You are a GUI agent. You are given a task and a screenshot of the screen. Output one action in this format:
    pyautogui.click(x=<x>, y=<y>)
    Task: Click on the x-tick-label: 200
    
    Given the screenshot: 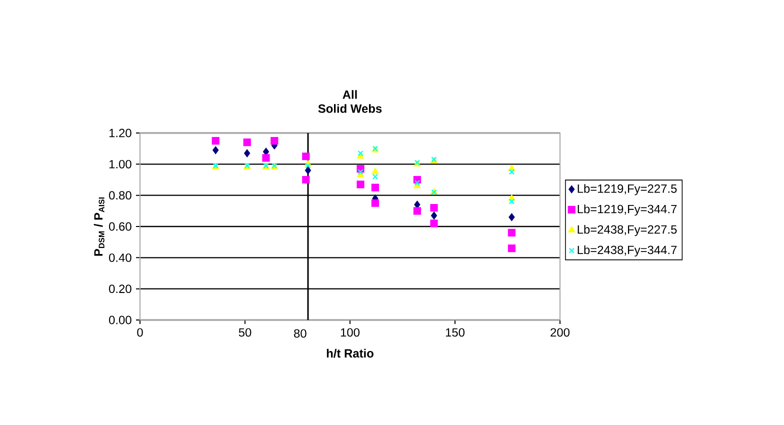 What is the action you would take?
    pyautogui.click(x=560, y=332)
    